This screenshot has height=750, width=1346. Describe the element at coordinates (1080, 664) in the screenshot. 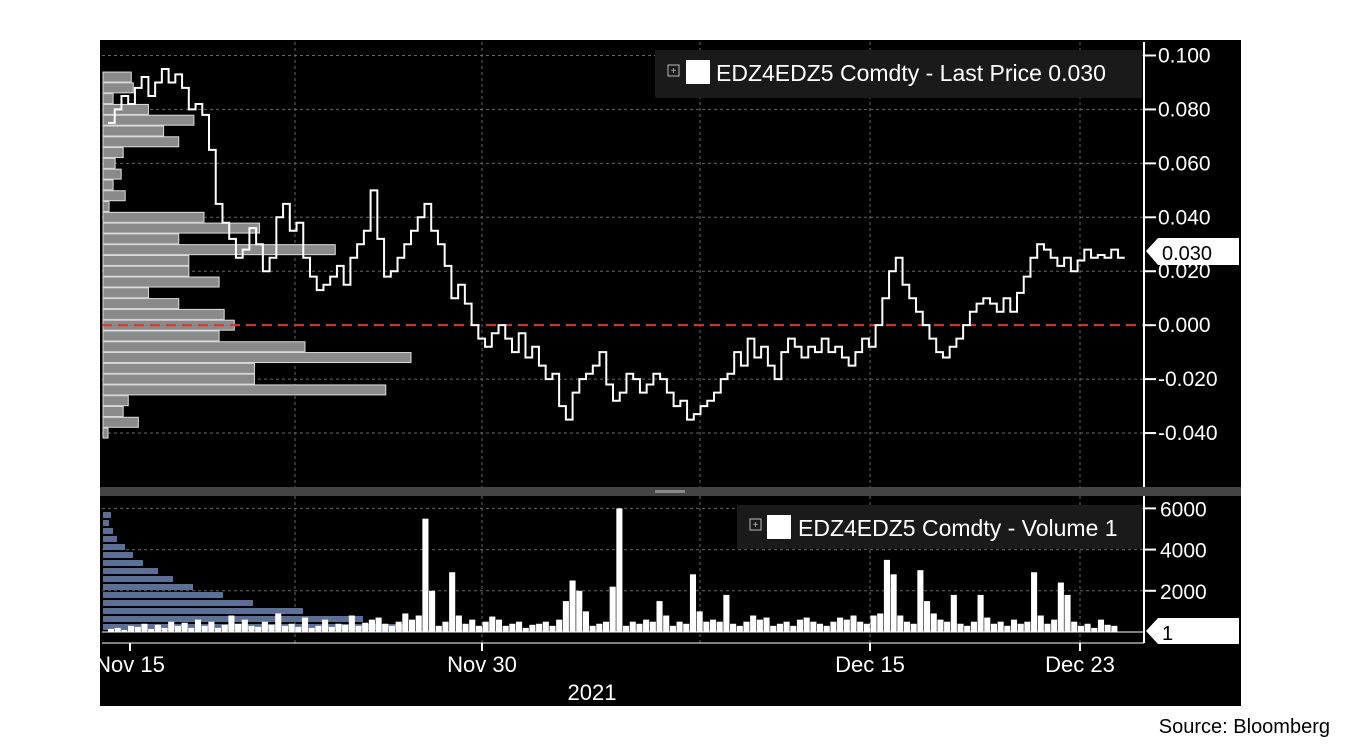

I see `x-tick-label: Dec 23` at that location.